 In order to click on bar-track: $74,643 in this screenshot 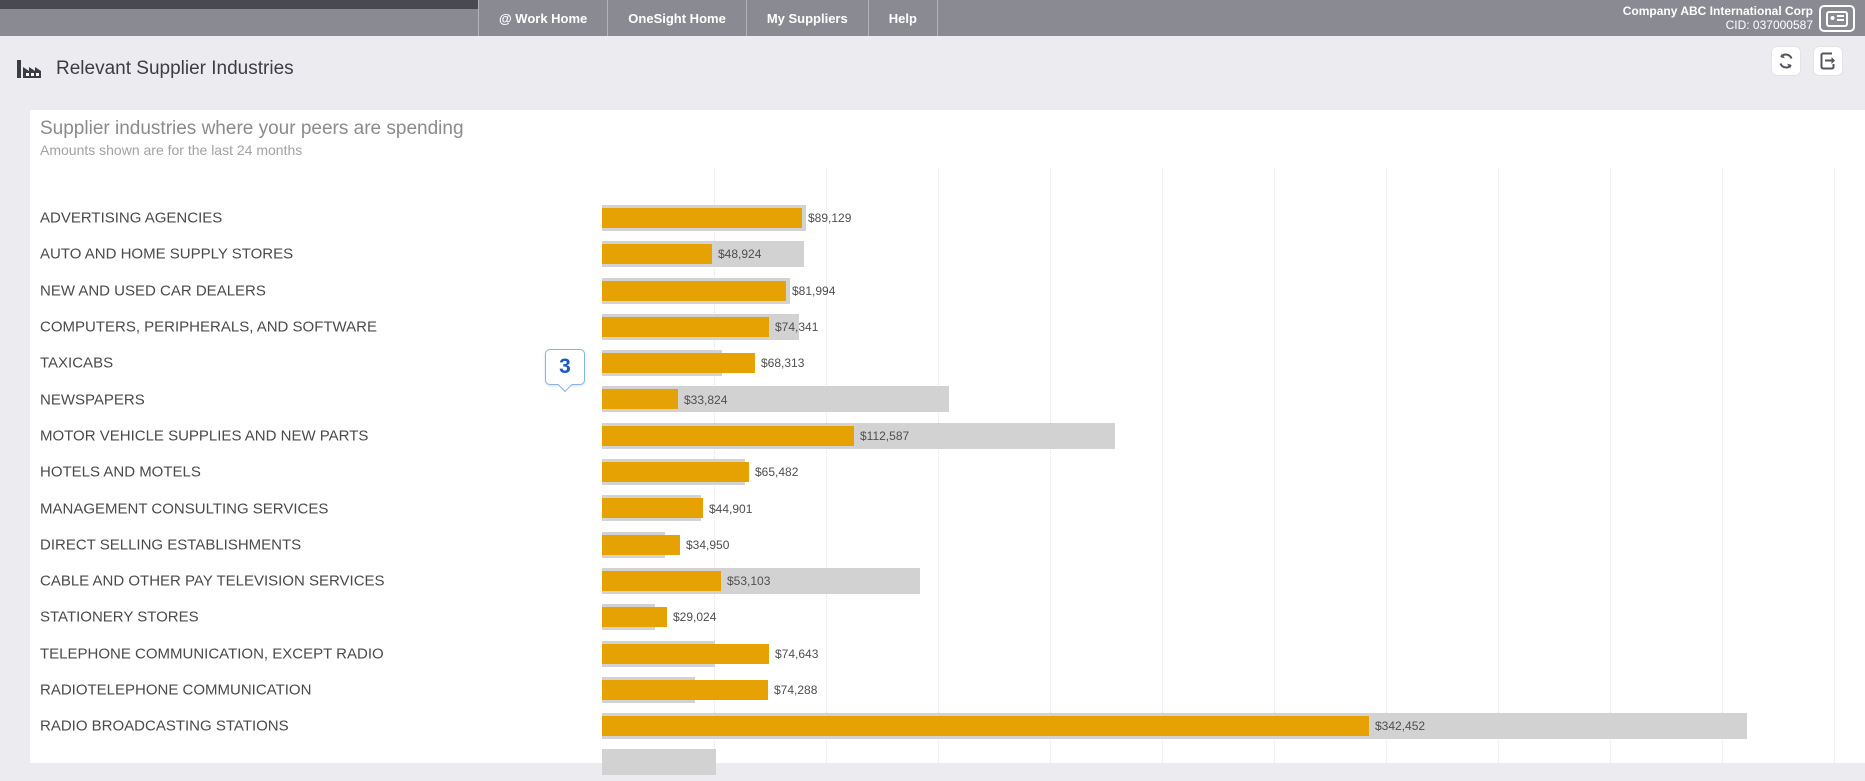, I will do `click(1233, 654)`.